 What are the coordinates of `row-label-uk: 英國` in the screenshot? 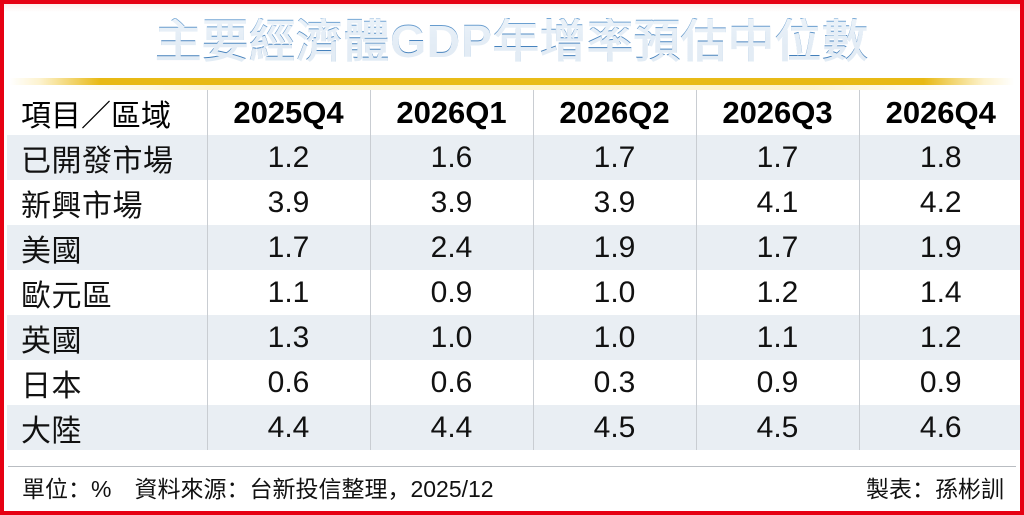 It's located at (107, 337).